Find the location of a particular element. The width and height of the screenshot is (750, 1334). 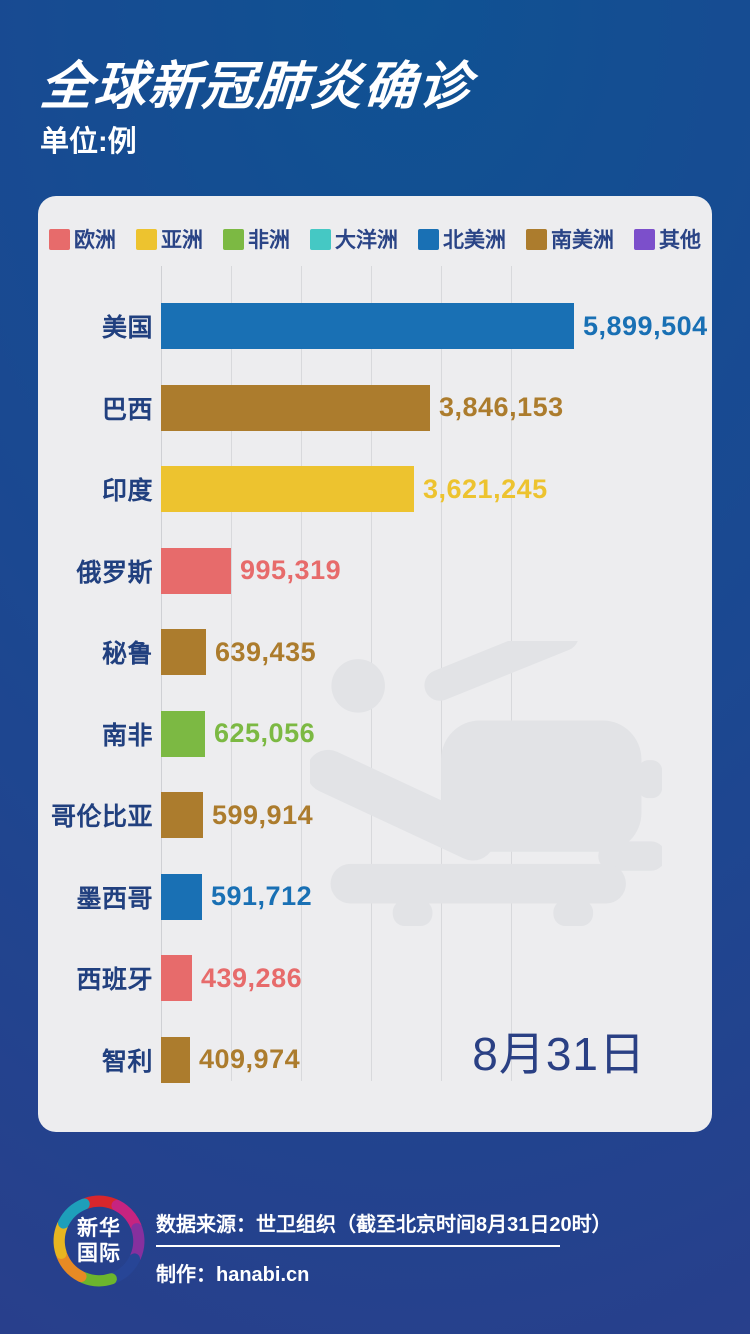

bar-value: 625,056 is located at coordinates (265, 733).